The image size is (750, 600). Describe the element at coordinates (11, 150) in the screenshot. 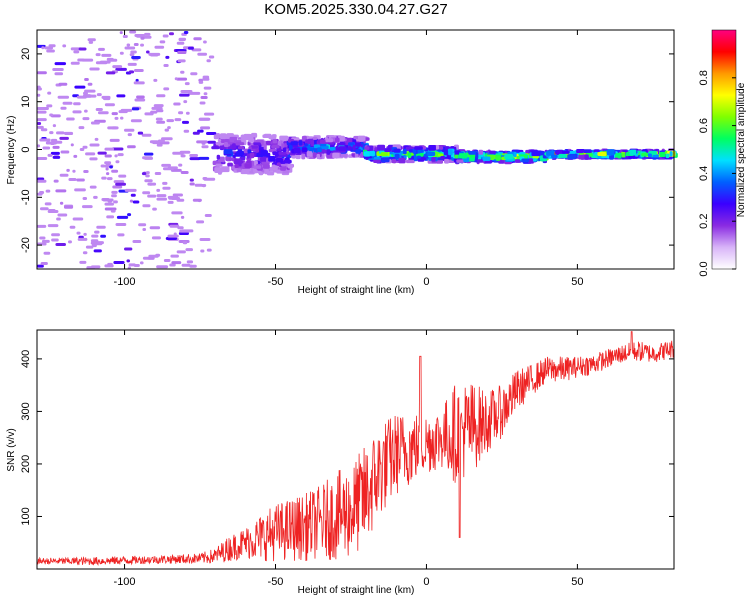

I see `spectrogram-y-label: Frequency (Hz)` at that location.